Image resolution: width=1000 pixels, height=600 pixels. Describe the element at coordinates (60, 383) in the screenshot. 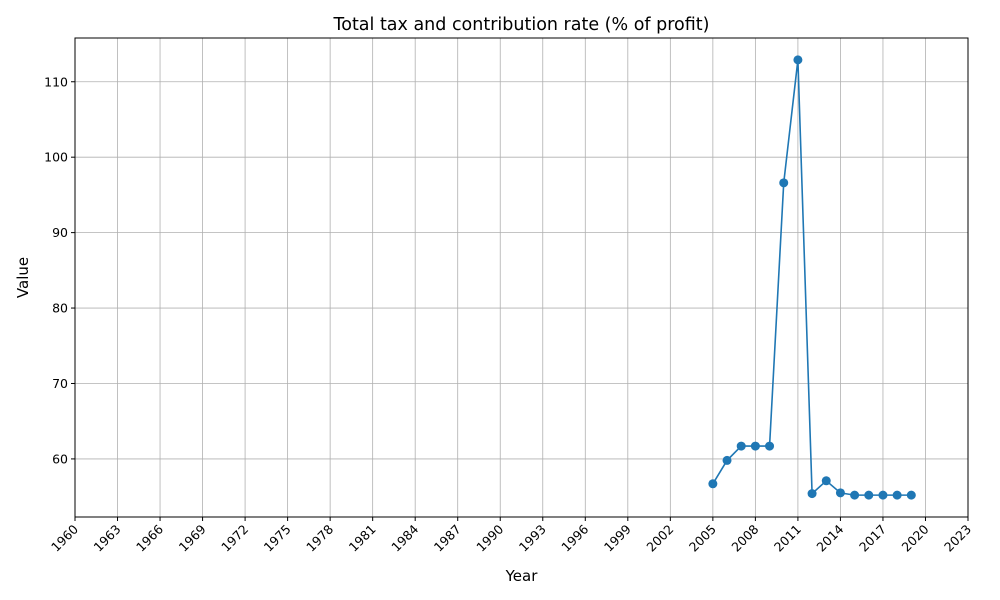

I see `y-tick-label: 70` at that location.